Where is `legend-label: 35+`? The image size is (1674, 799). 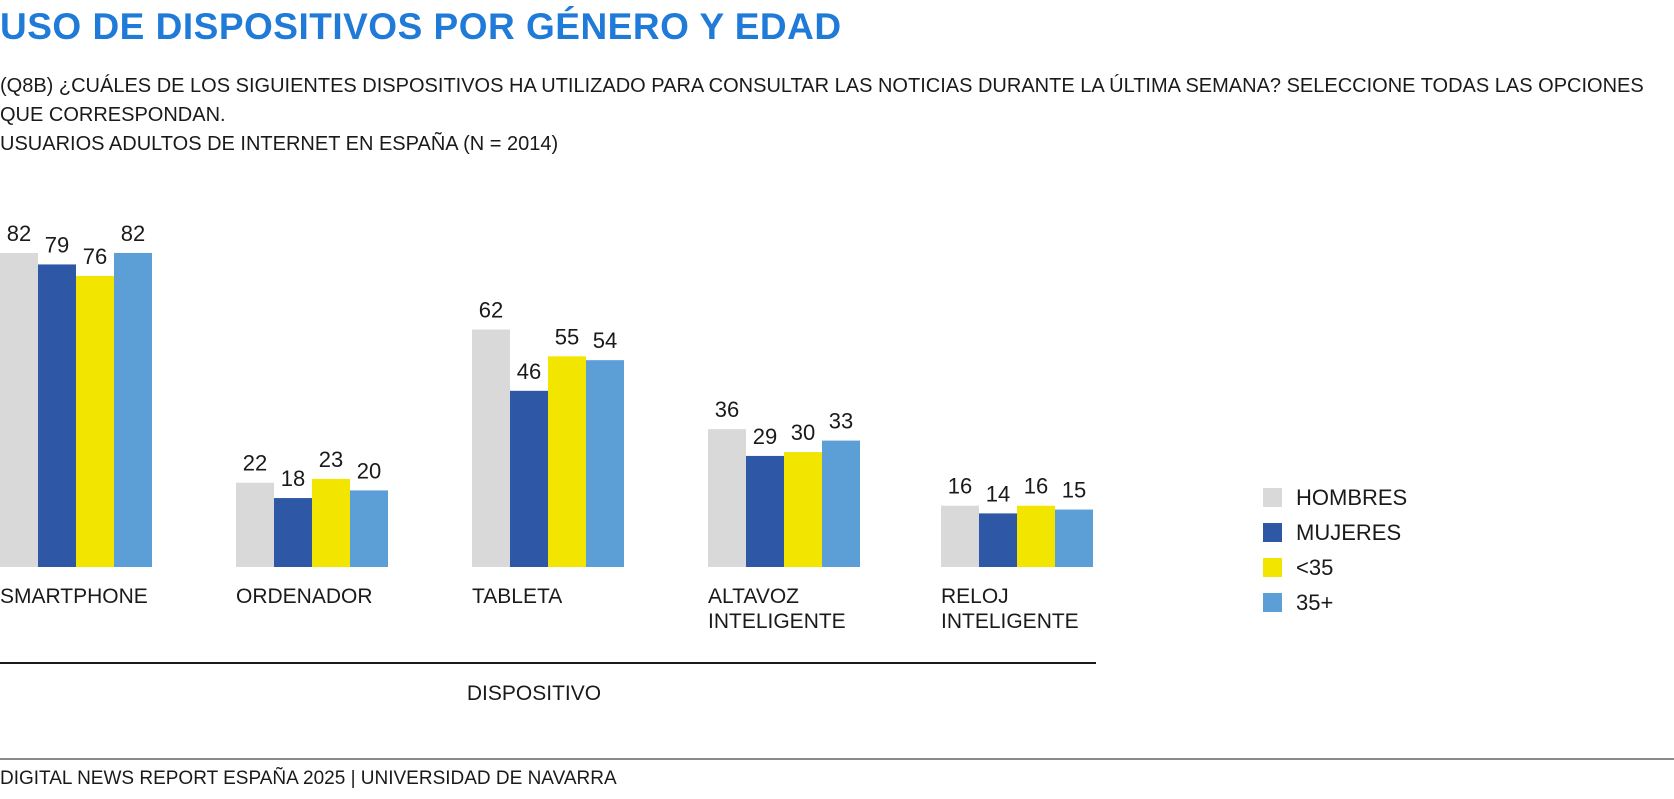 legend-label: 35+ is located at coordinates (1315, 602).